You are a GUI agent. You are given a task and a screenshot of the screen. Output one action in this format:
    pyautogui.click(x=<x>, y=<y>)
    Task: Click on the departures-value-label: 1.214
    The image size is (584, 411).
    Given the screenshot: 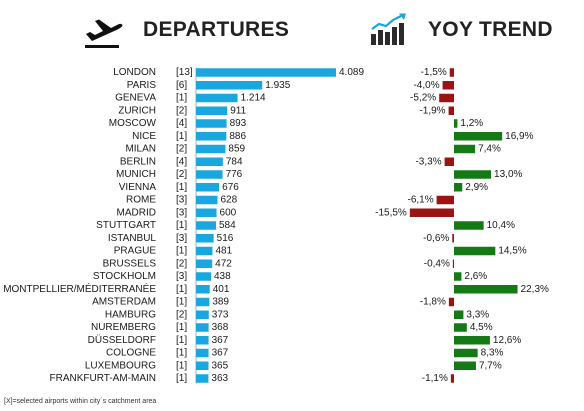 What is the action you would take?
    pyautogui.click(x=253, y=98)
    